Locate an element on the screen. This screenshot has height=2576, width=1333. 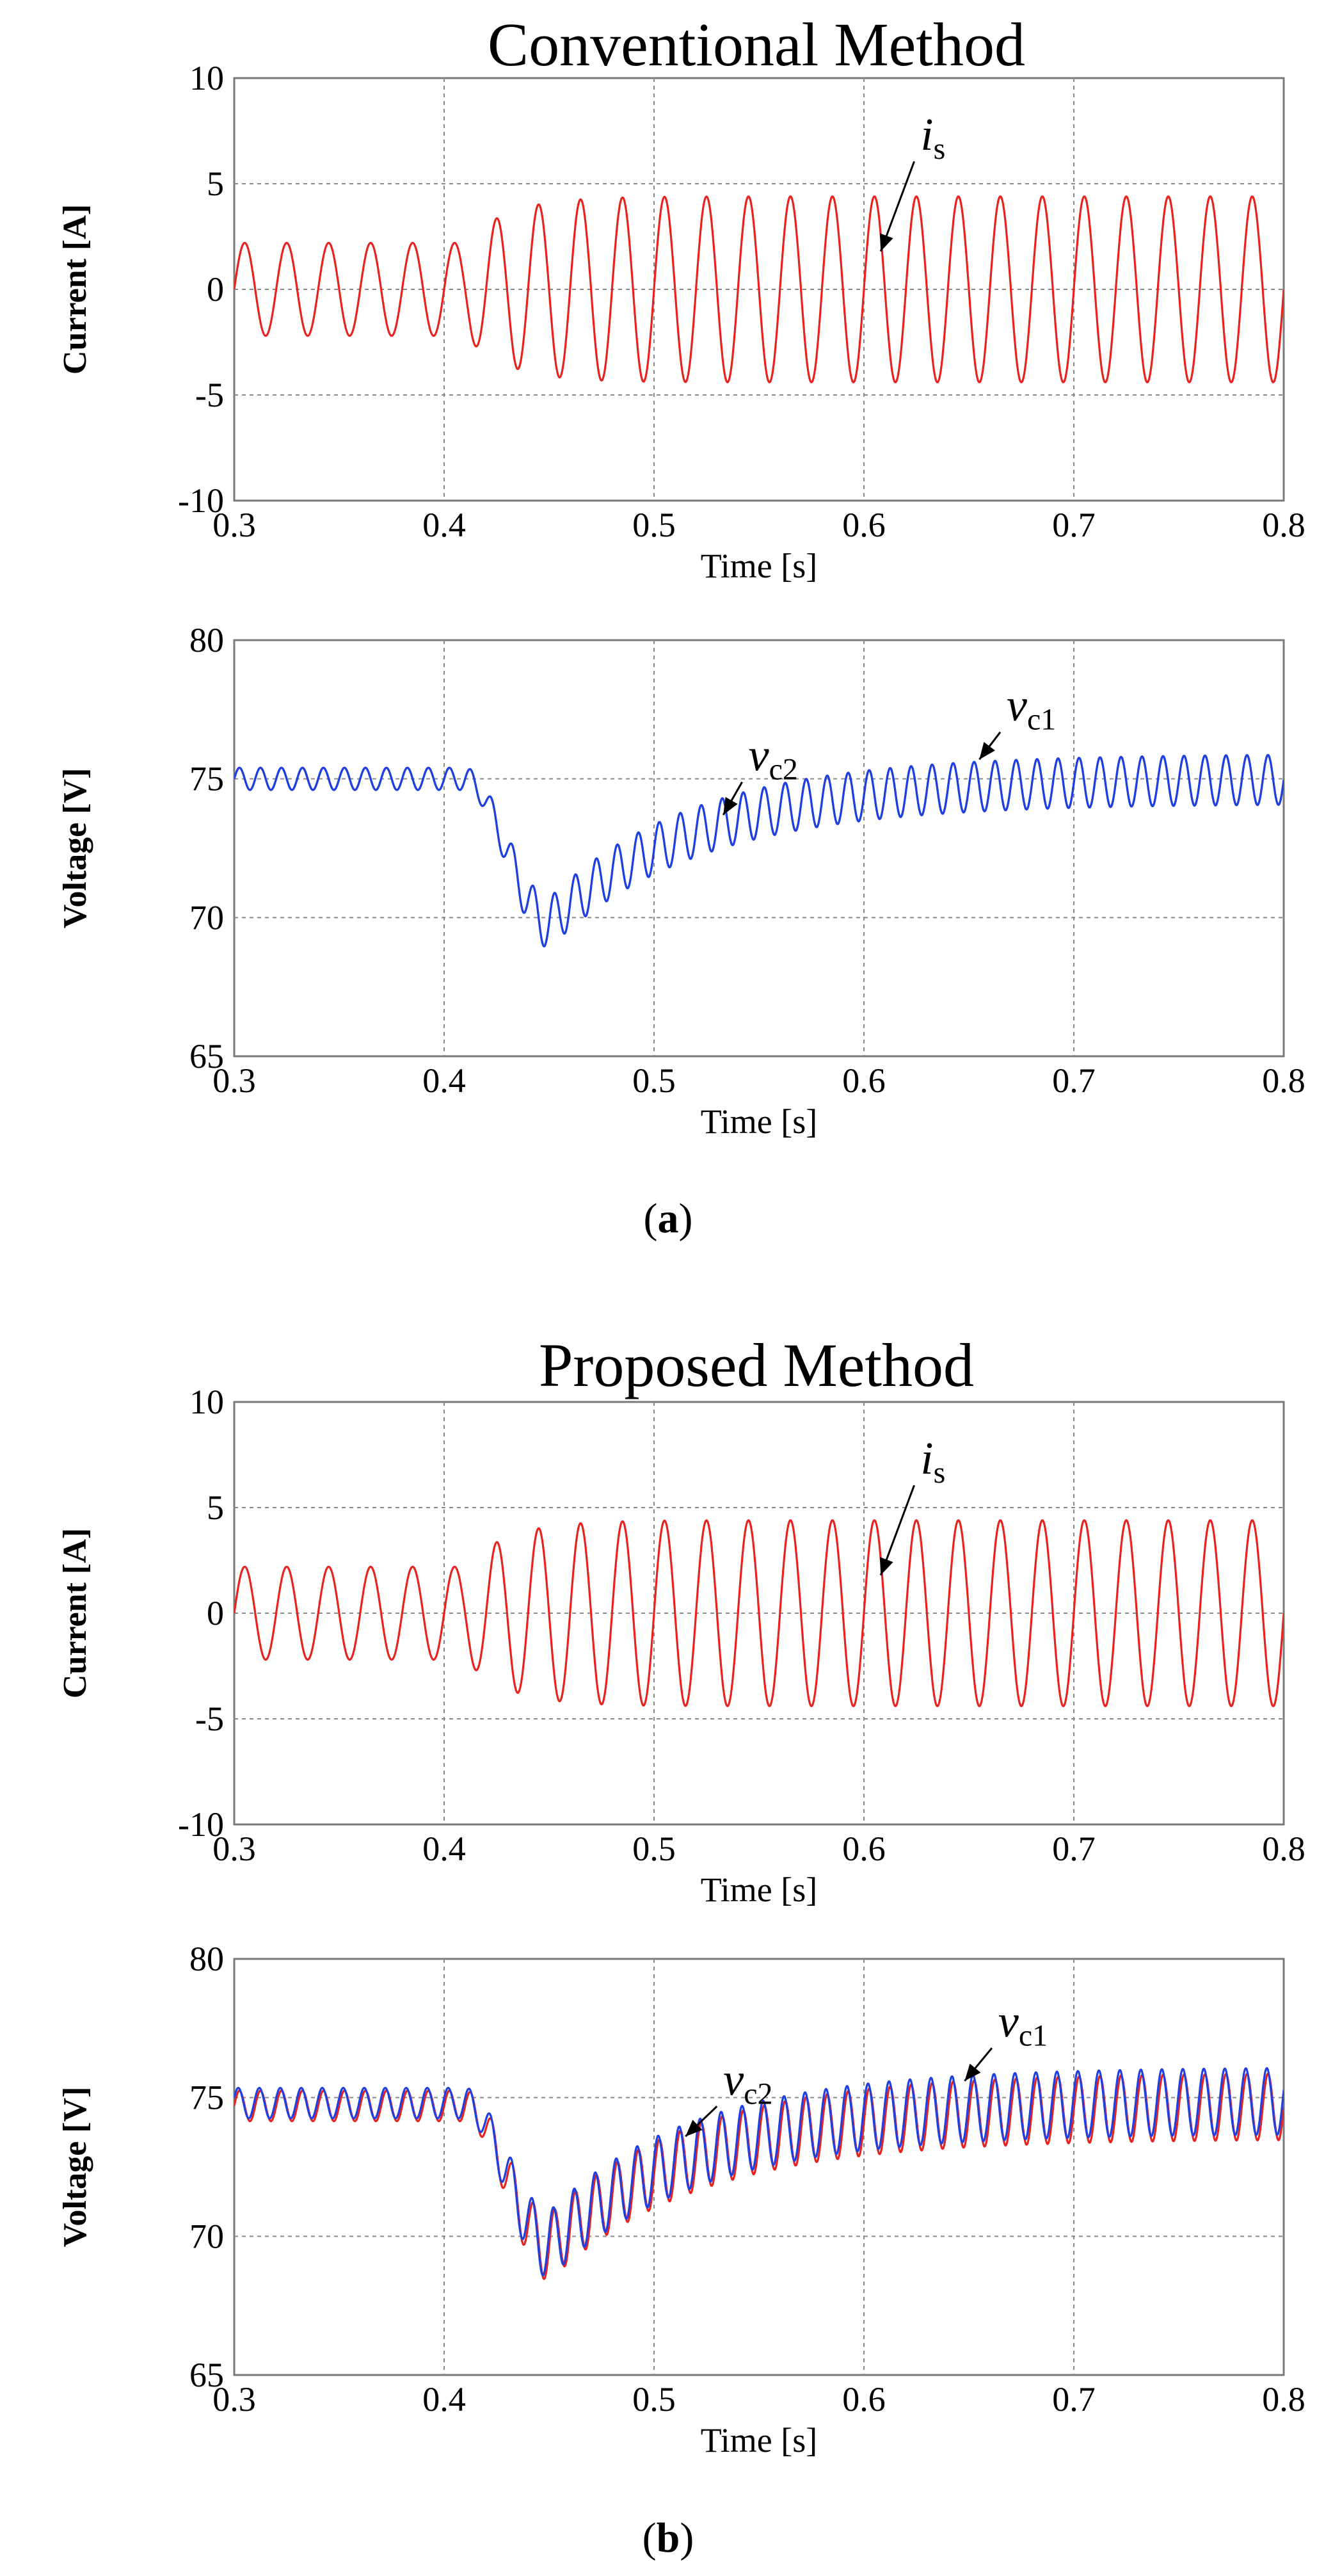
caption-a: (a) is located at coordinates (668, 1218).